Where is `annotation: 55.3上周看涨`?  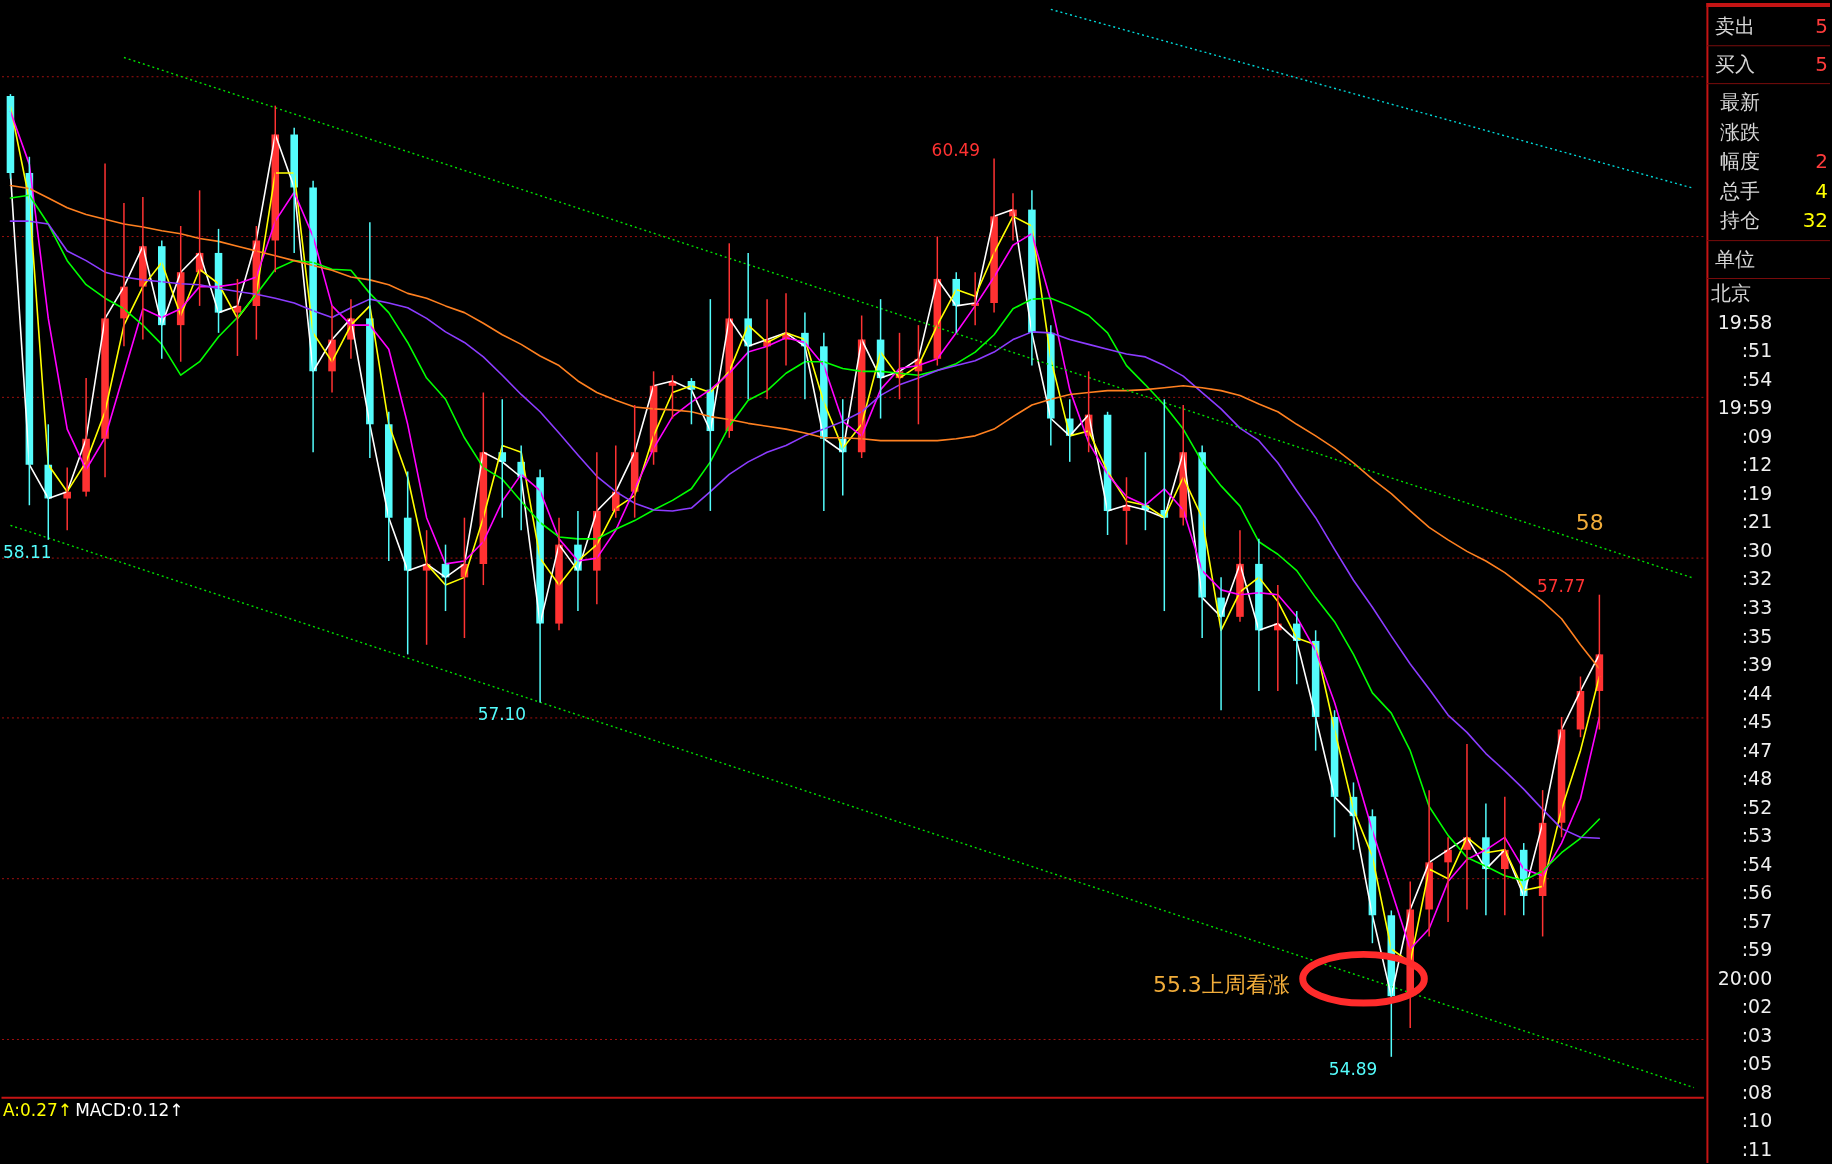 annotation: 55.3上周看涨 is located at coordinates (1221, 984).